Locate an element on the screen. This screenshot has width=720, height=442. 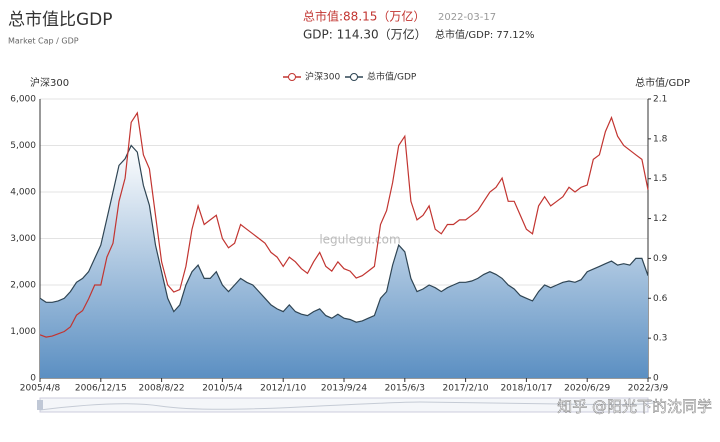
gdp: GDP: 114.30（万亿） is located at coordinates (365, 34).